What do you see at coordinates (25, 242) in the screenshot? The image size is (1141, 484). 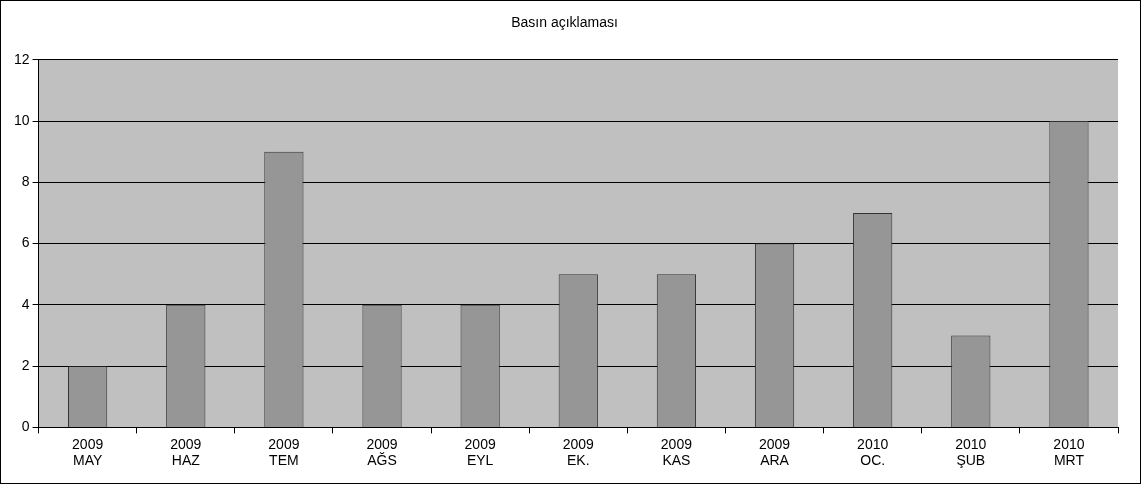 I see `y-tick-label: 6` at bounding box center [25, 242].